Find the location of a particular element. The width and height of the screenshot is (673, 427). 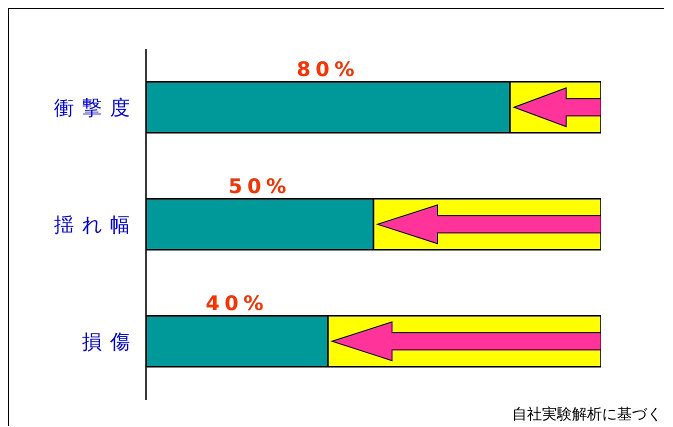

y-tick-label: 揺れ幅 is located at coordinates (96, 224).